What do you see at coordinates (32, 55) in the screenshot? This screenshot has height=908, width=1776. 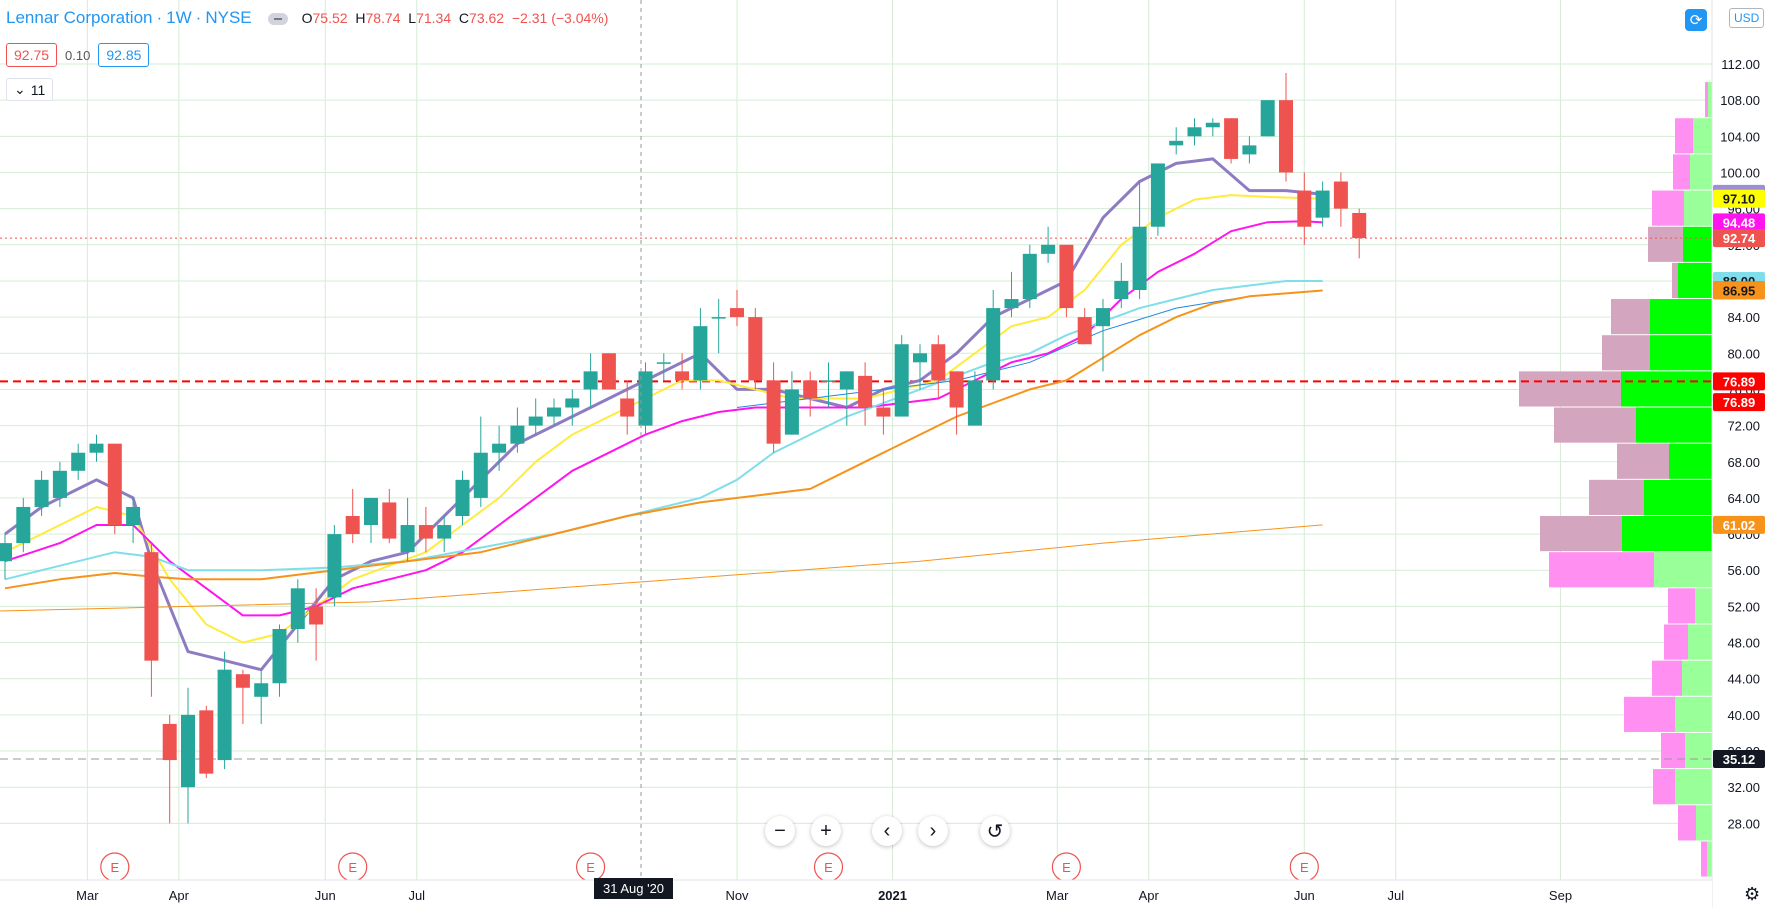 I see `sell-button: 92.75` at bounding box center [32, 55].